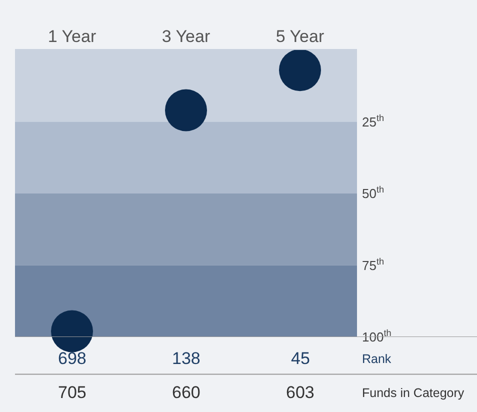 Image resolution: width=477 pixels, height=412 pixels. I want to click on text: Funds in Category, so click(413, 393).